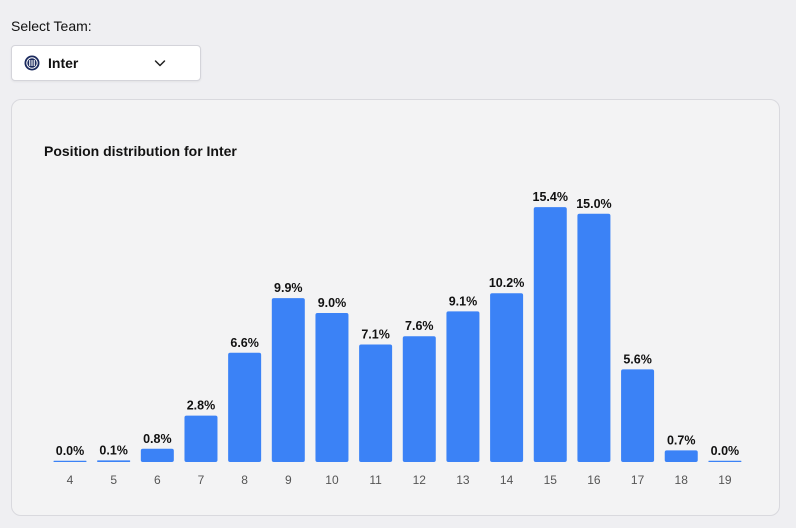 The width and height of the screenshot is (796, 528). What do you see at coordinates (463, 480) in the screenshot?
I see `x-tick-13: 13` at bounding box center [463, 480].